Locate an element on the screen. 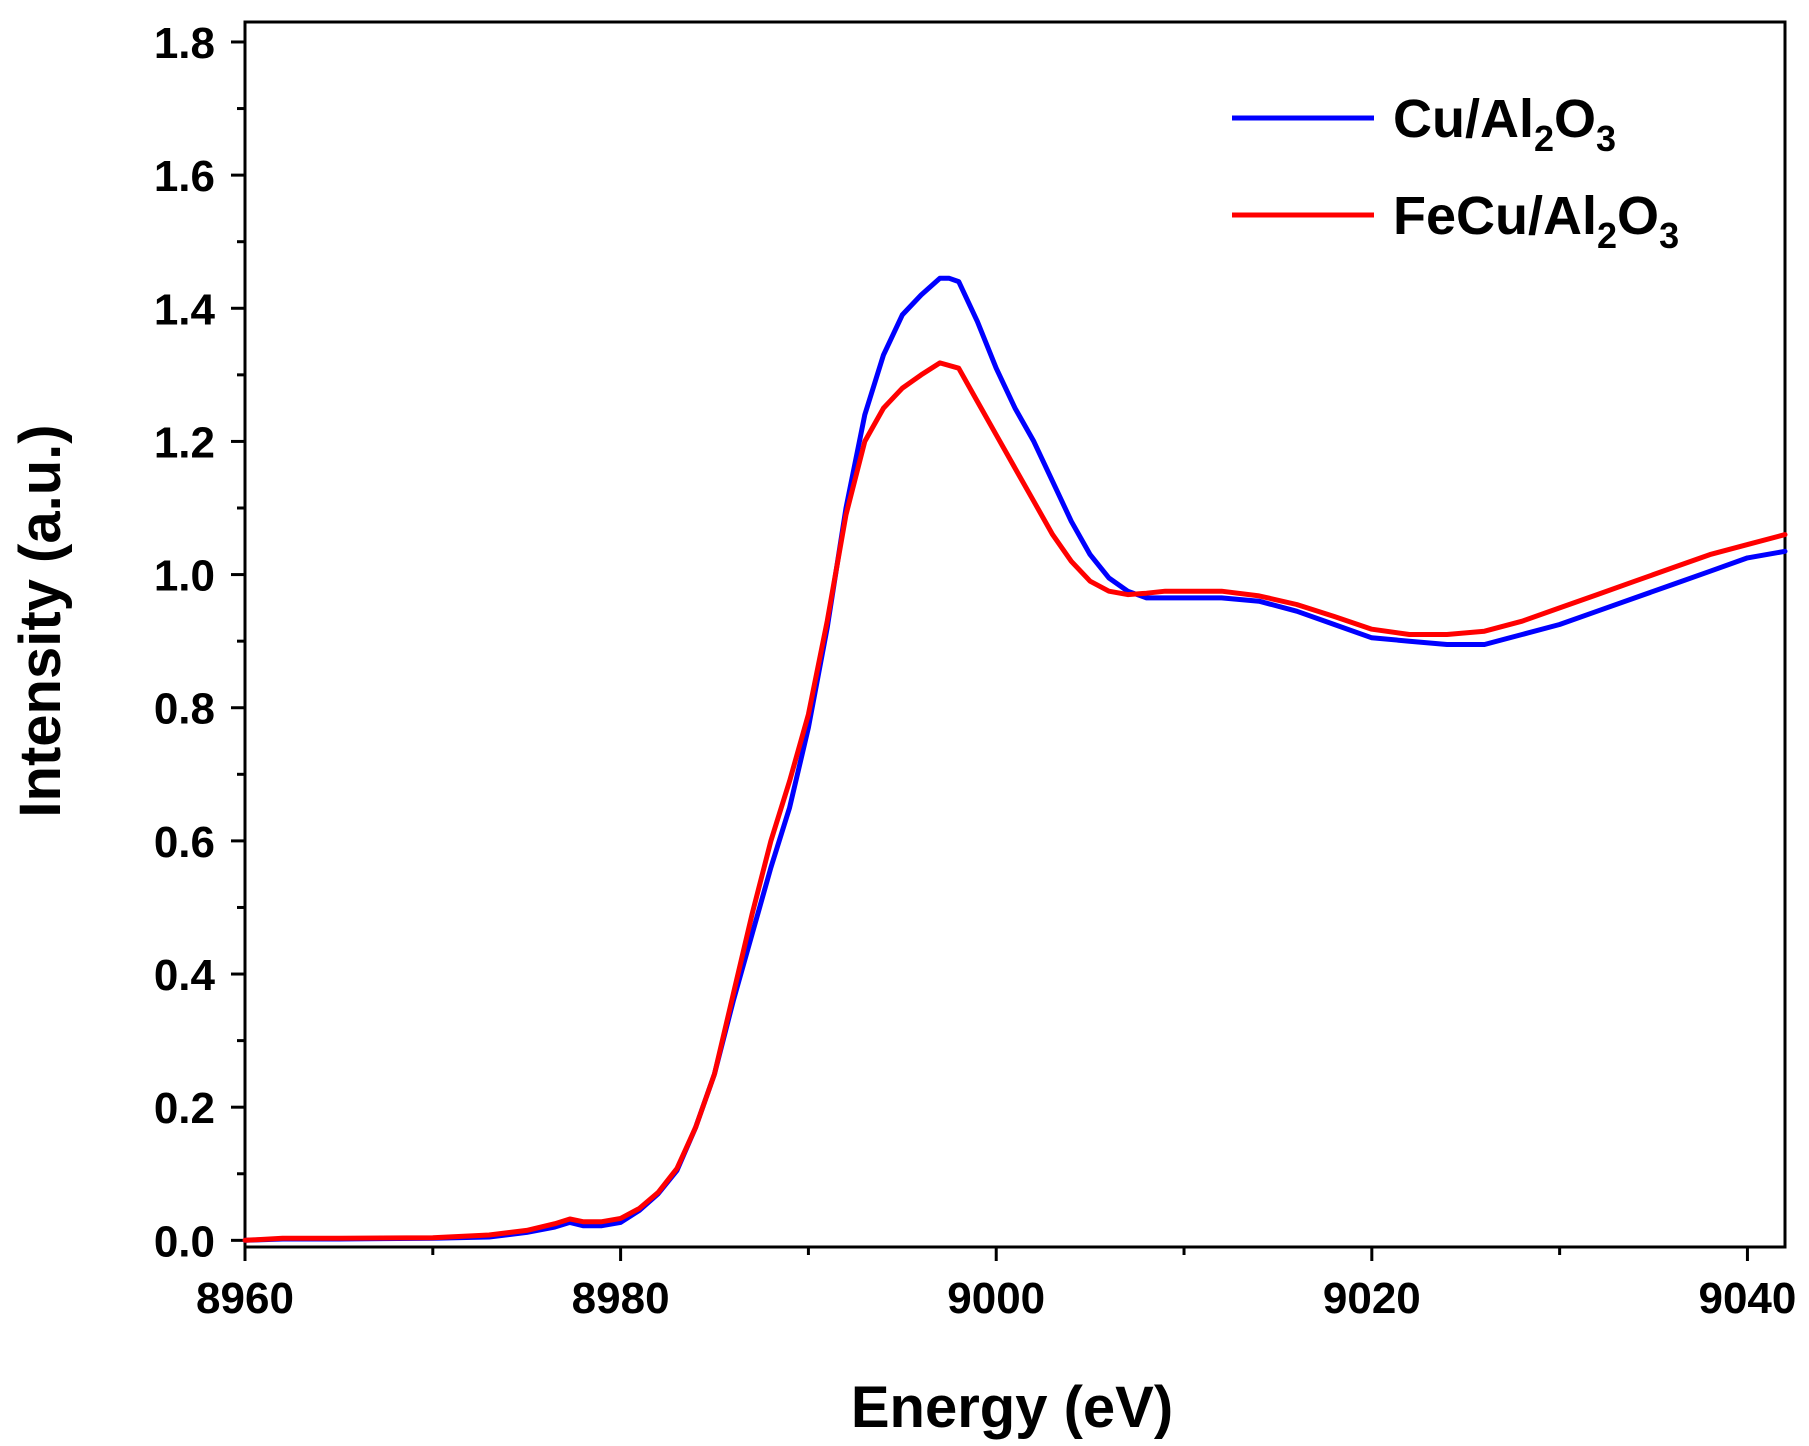  y-tick-label: 1.0 is located at coordinates (184, 576).